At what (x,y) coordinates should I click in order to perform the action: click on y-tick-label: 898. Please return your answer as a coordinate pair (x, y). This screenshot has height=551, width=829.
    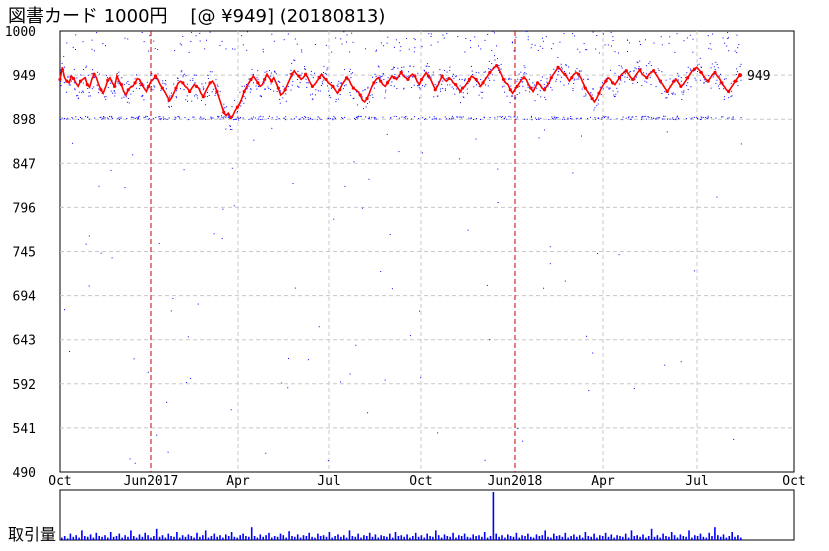
    Looking at the image, I should click on (24, 120).